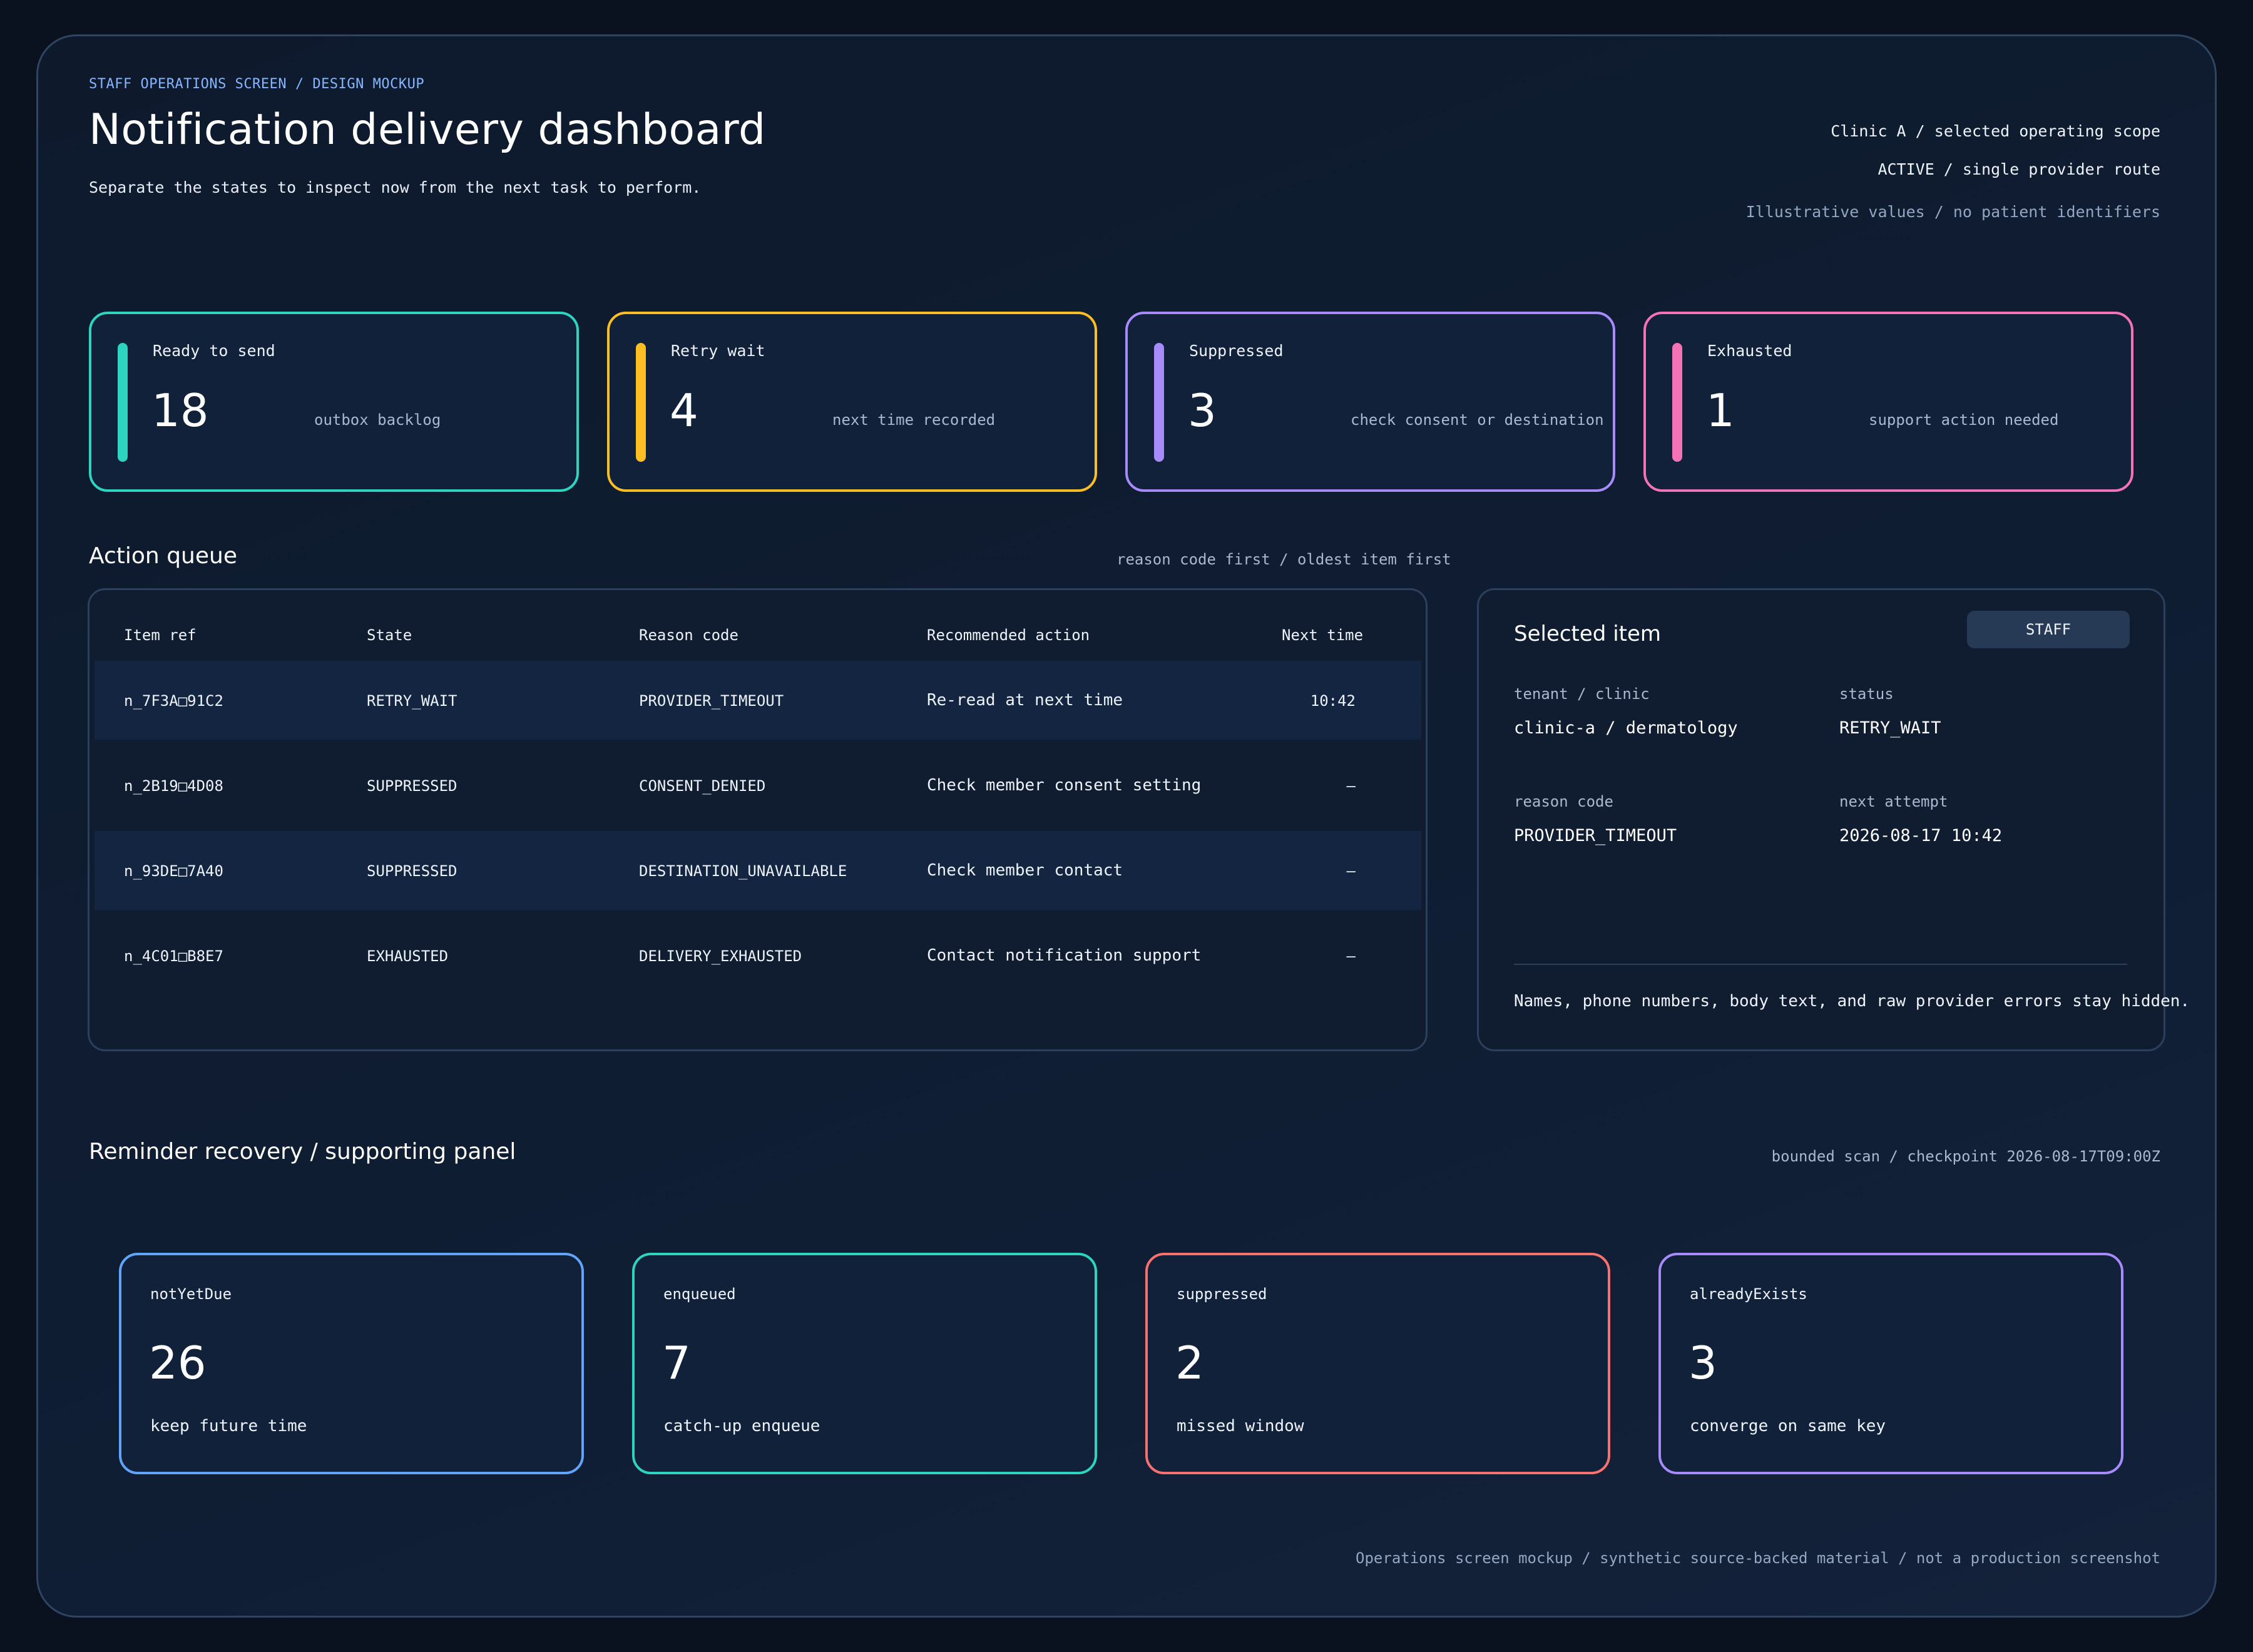 The image size is (2253, 1652). Describe the element at coordinates (1582, 694) in the screenshot. I see `tenant-label: tenant / clinic` at that location.